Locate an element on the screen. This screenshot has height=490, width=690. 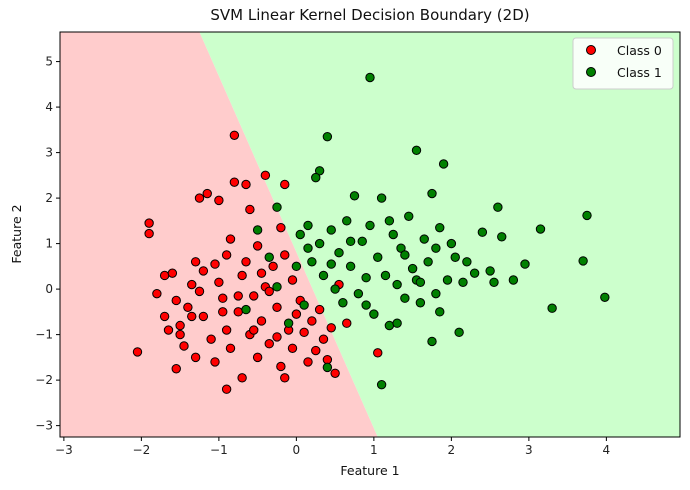
y-axis-label: Feature 2 is located at coordinates (16, 233).